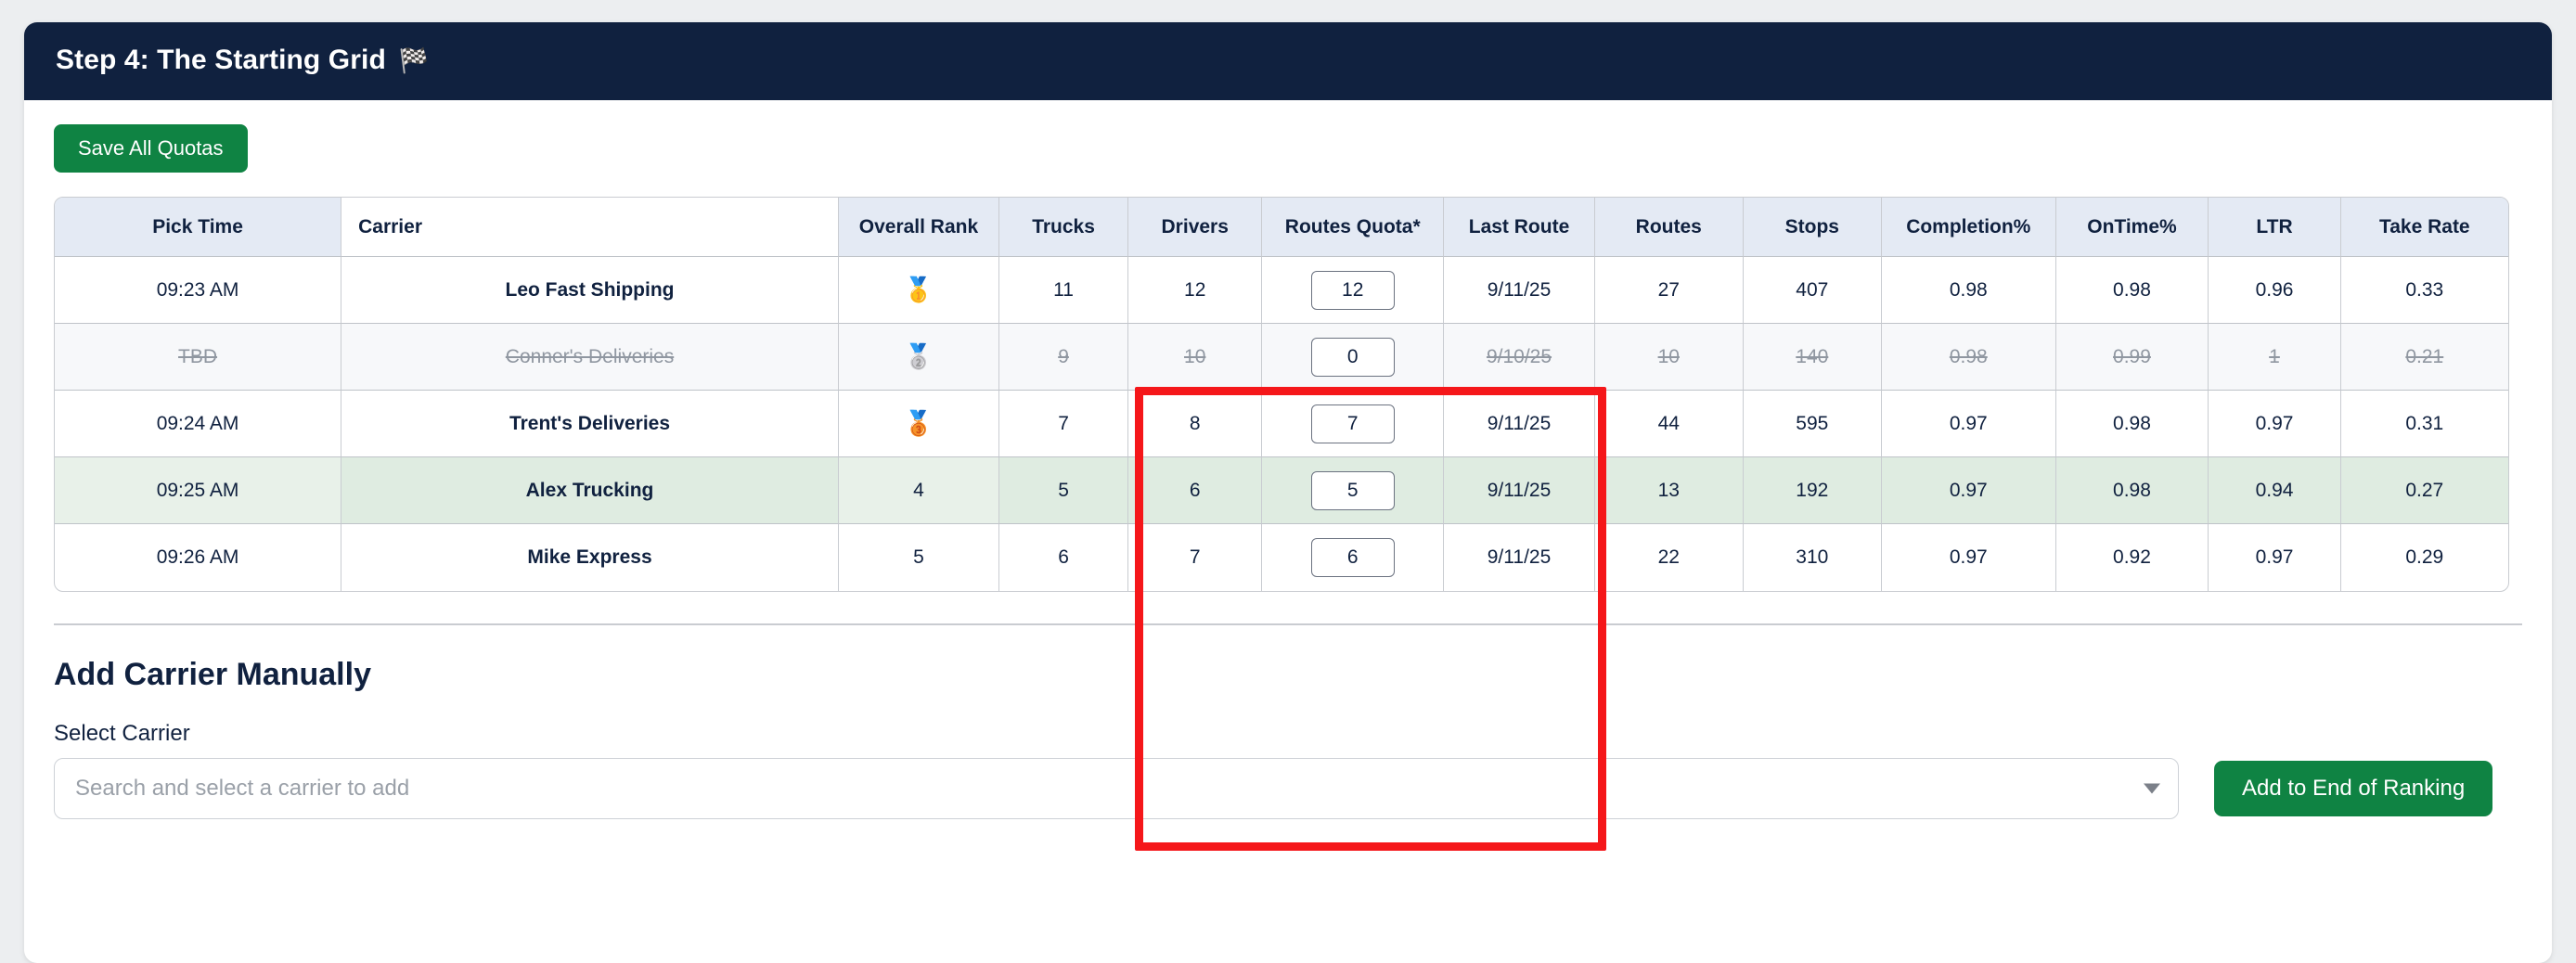 The height and width of the screenshot is (963, 2576). What do you see at coordinates (2152, 788) in the screenshot?
I see `chevron-down-icon` at bounding box center [2152, 788].